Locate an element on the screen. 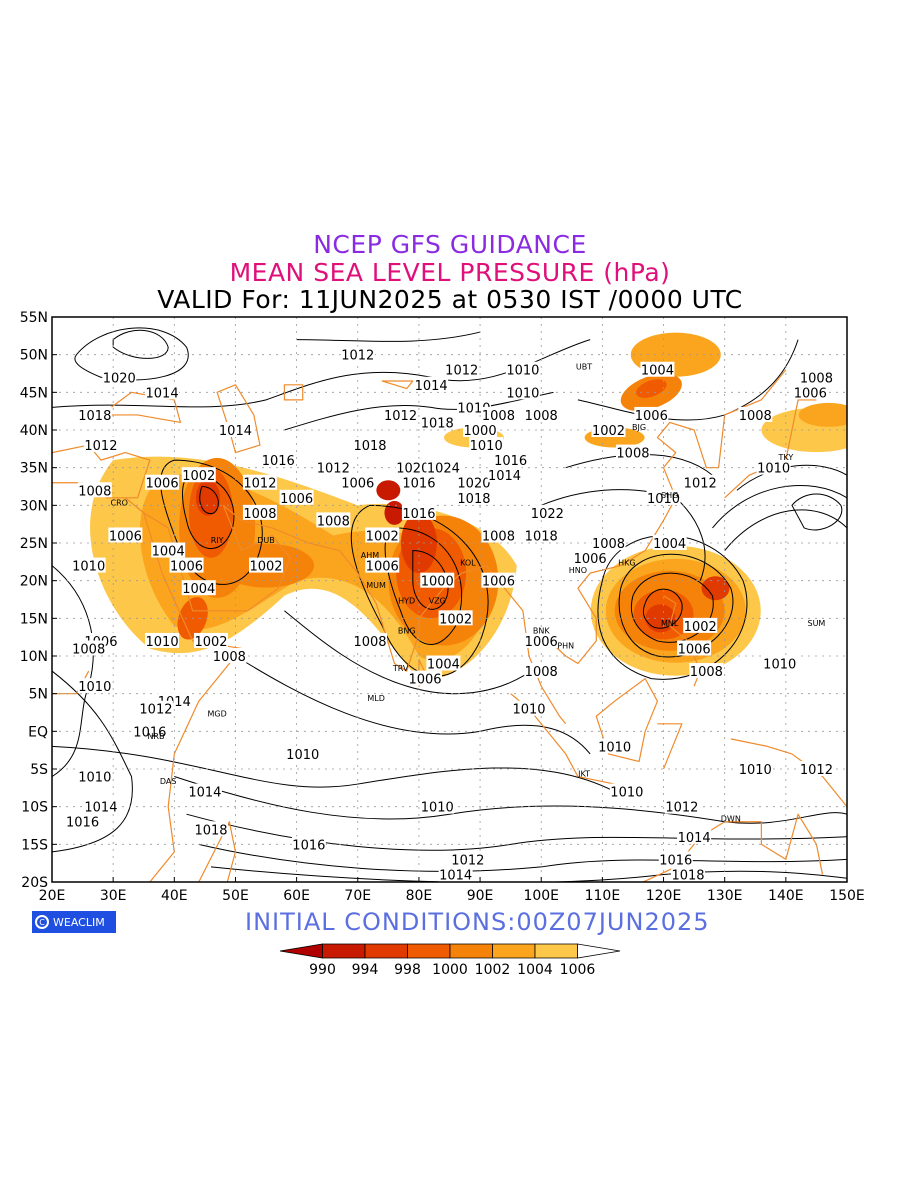 This screenshot has width=900, height=1200. y-tick-label: 5N is located at coordinates (38, 695).